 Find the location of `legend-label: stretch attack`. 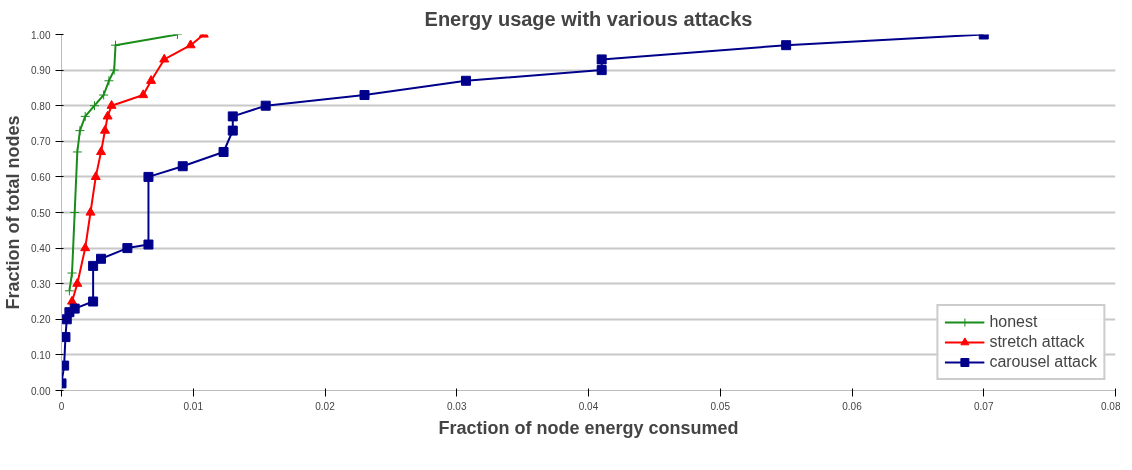

legend-label: stretch attack is located at coordinates (1037, 342).